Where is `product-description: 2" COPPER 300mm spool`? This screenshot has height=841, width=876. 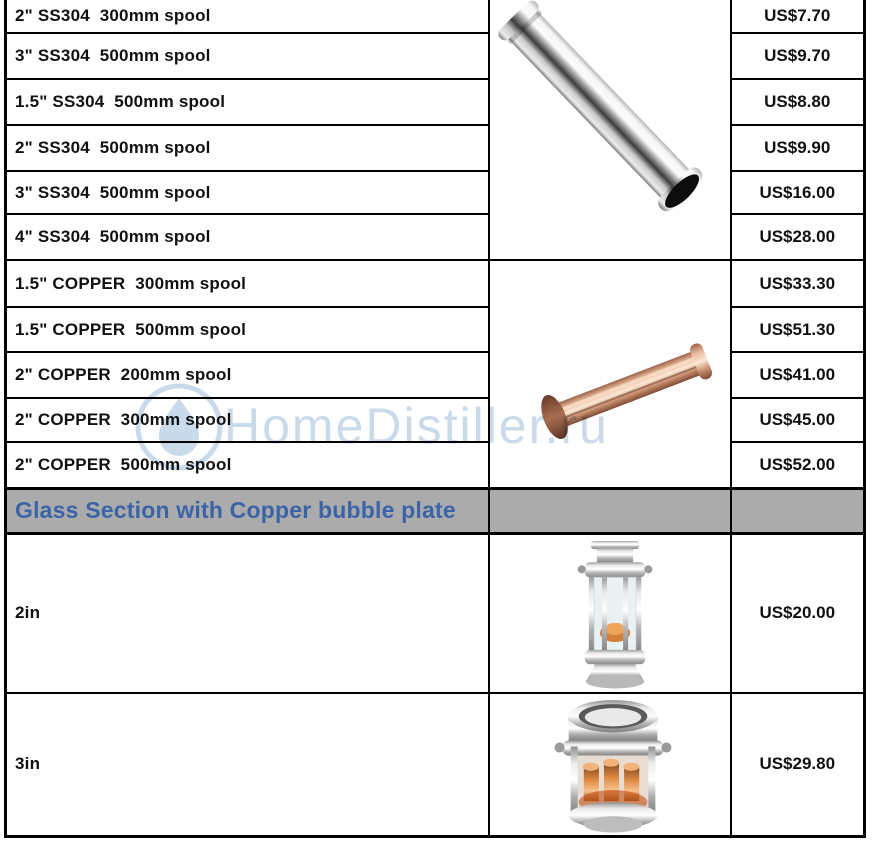
product-description: 2" COPPER 300mm spool is located at coordinates (247, 420).